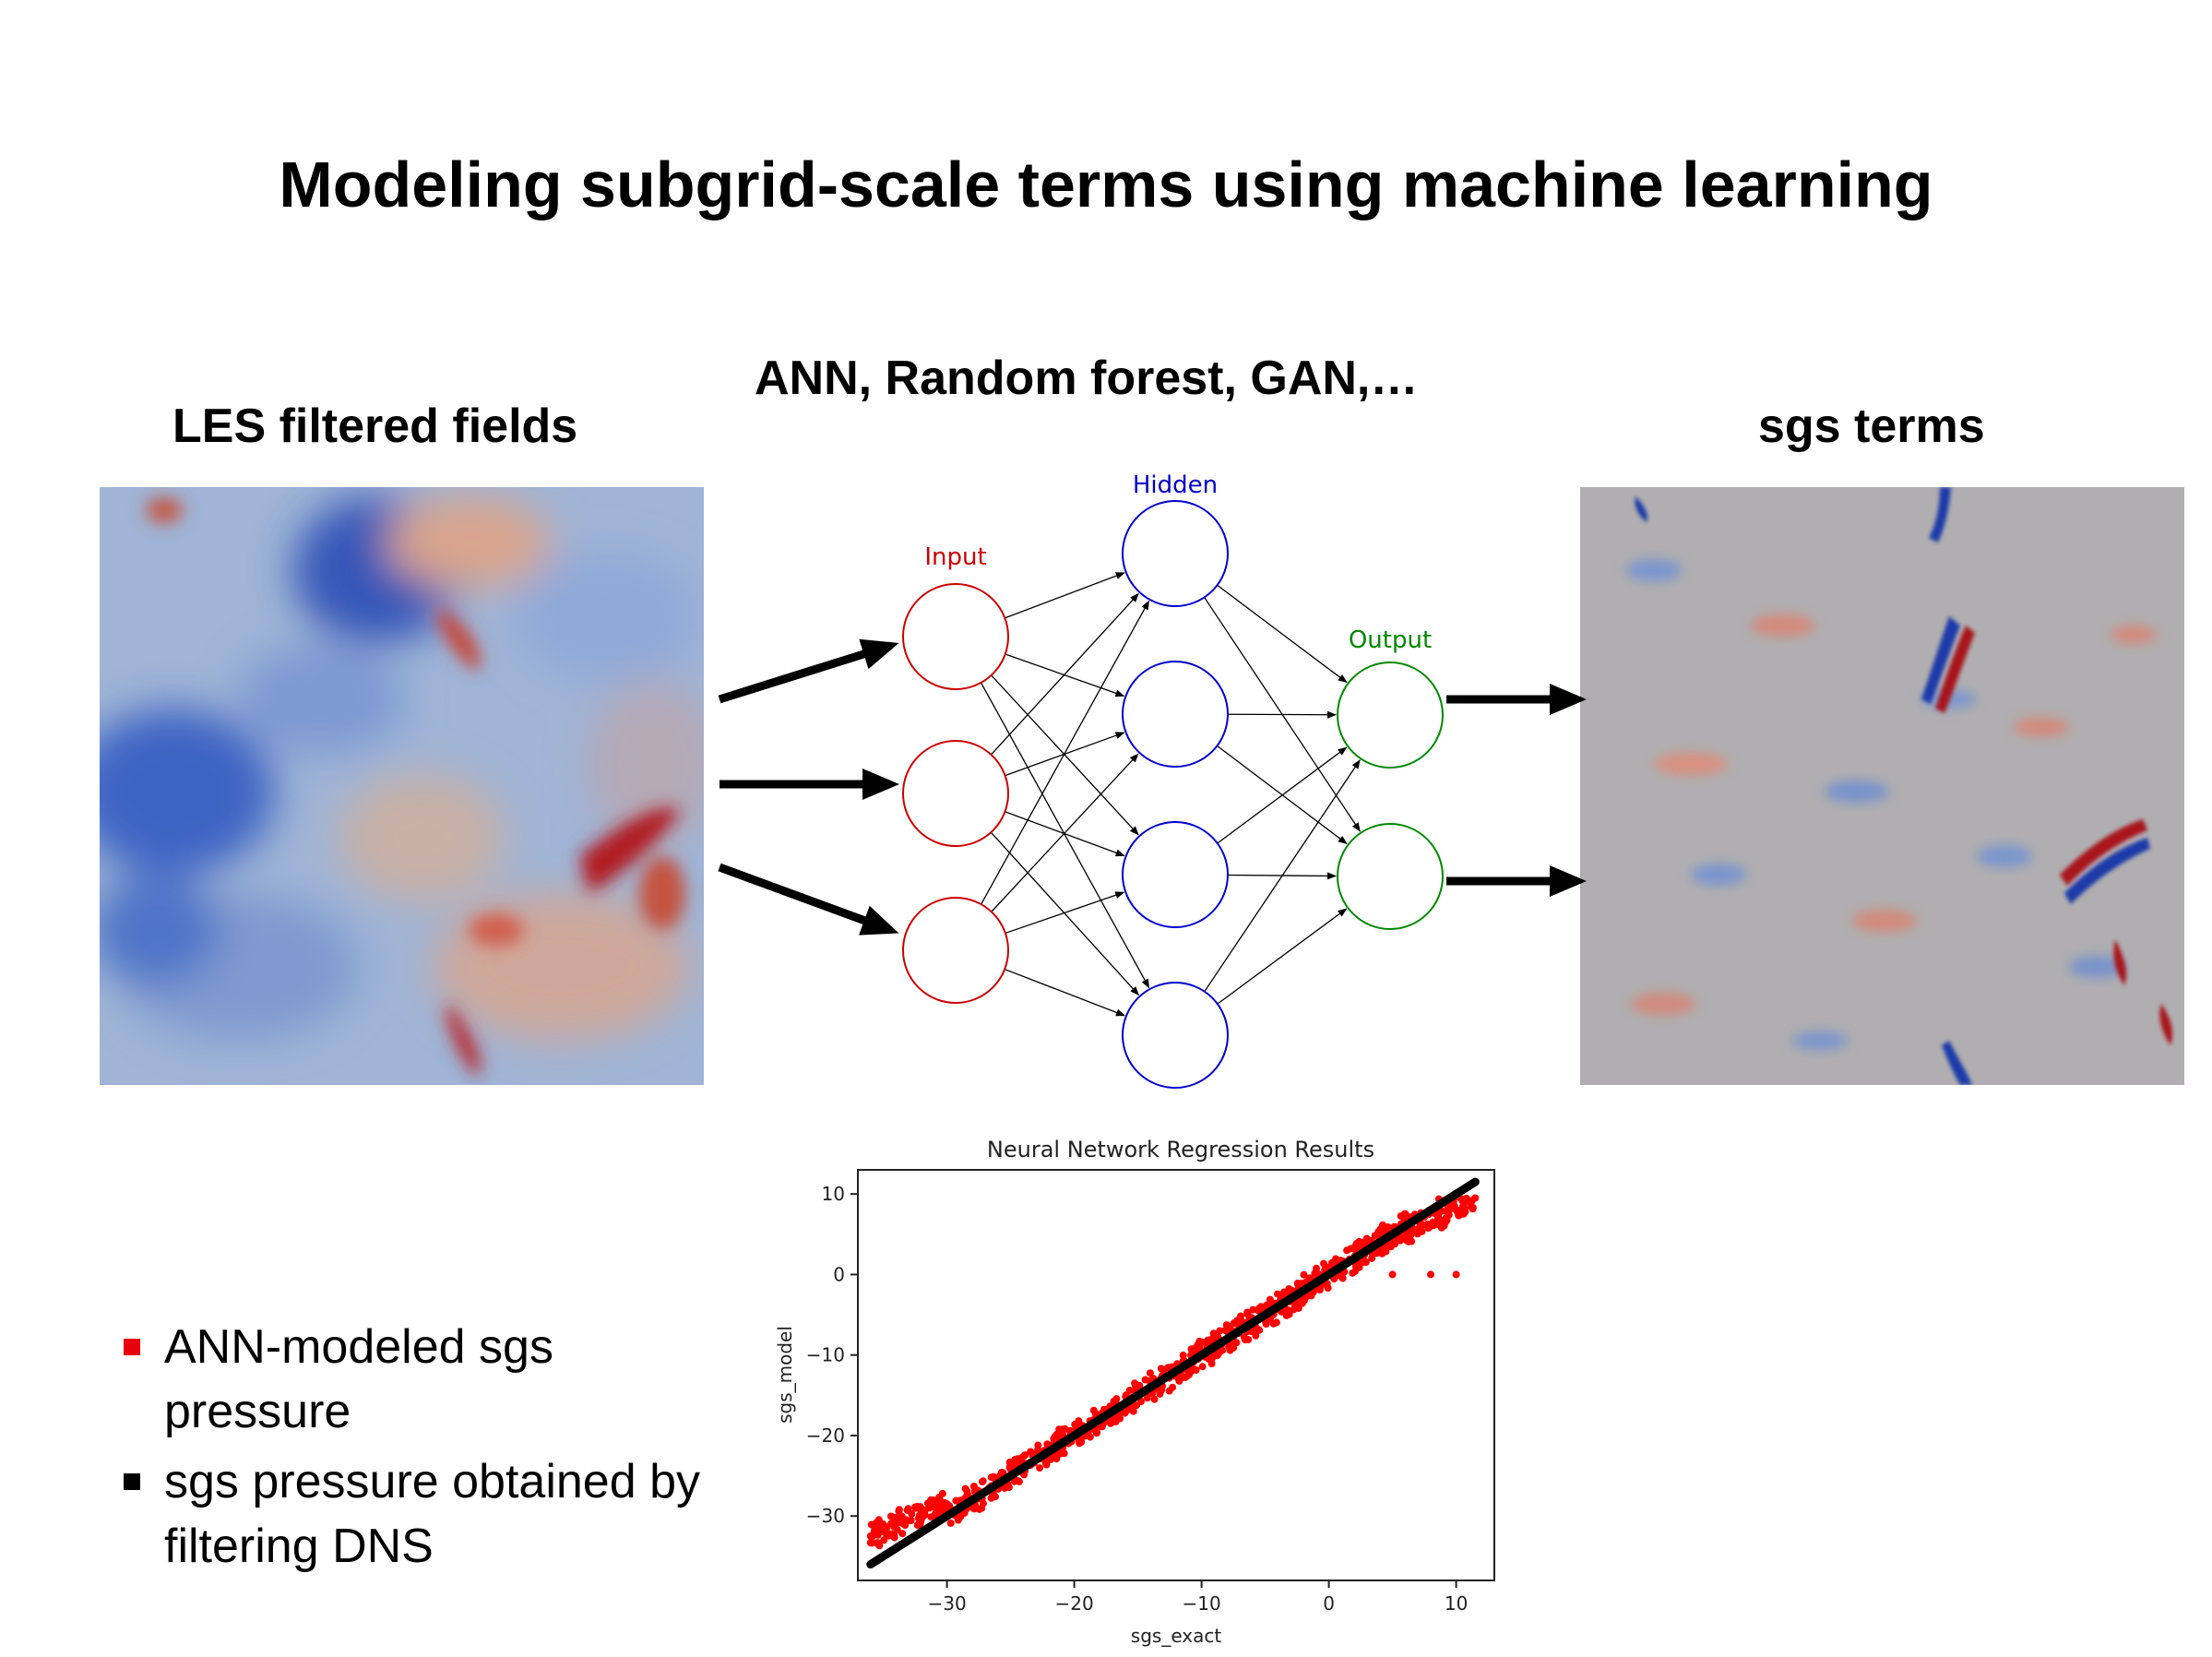 The width and height of the screenshot is (2212, 1657). I want to click on legend-bullet-red, so click(132, 1347).